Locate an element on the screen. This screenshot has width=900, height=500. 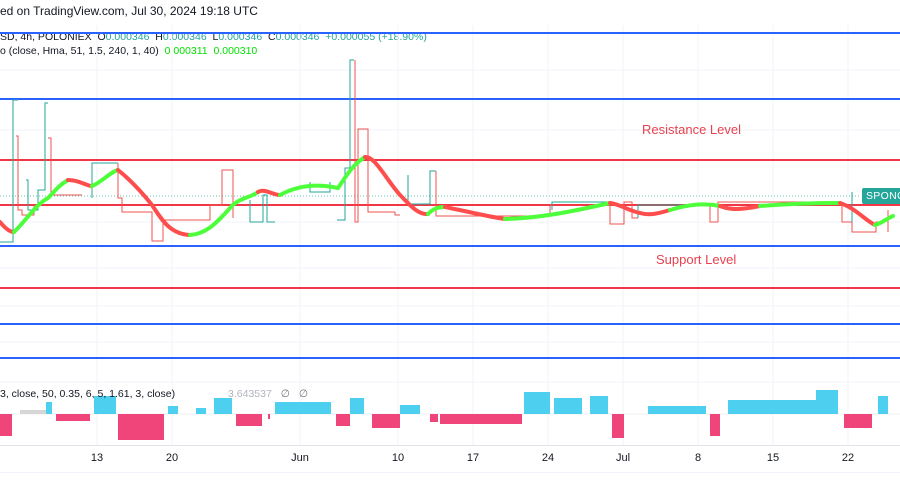
x-tick: 15 is located at coordinates (773, 458).